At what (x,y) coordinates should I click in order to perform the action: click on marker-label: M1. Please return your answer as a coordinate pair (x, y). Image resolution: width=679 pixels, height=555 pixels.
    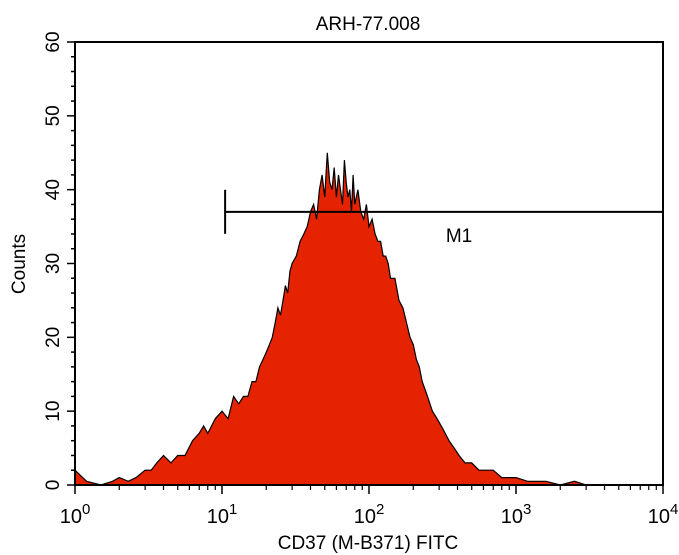
    Looking at the image, I should click on (459, 236).